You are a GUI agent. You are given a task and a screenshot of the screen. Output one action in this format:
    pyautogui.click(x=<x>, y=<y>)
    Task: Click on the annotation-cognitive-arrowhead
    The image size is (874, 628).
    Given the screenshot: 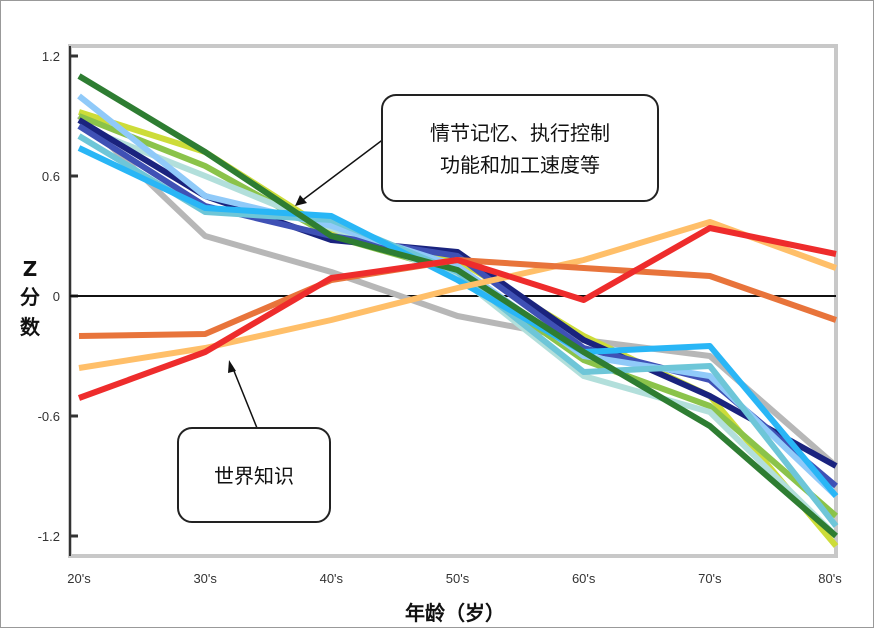 What is the action you would take?
    pyautogui.click(x=301, y=200)
    